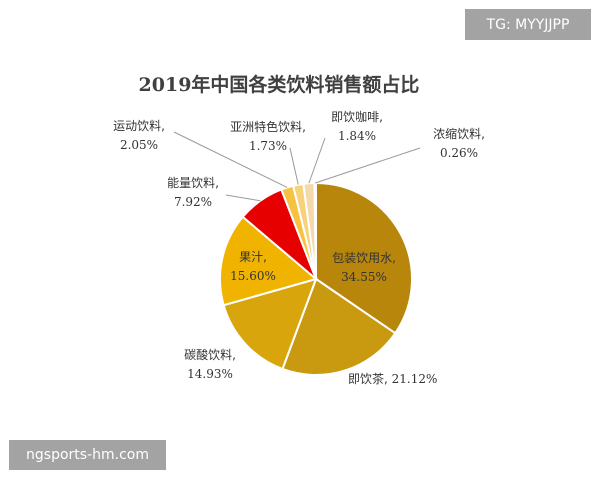 Image resolution: width=600 pixels, height=480 pixels. I want to click on pie-slices, so click(316, 278).